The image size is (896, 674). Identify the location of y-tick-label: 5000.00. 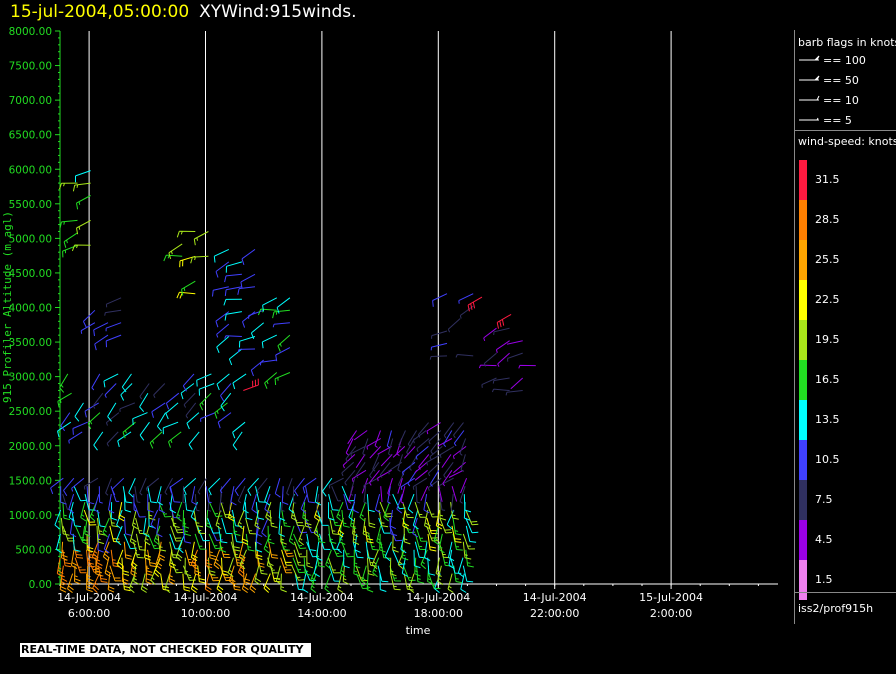
(30, 239).